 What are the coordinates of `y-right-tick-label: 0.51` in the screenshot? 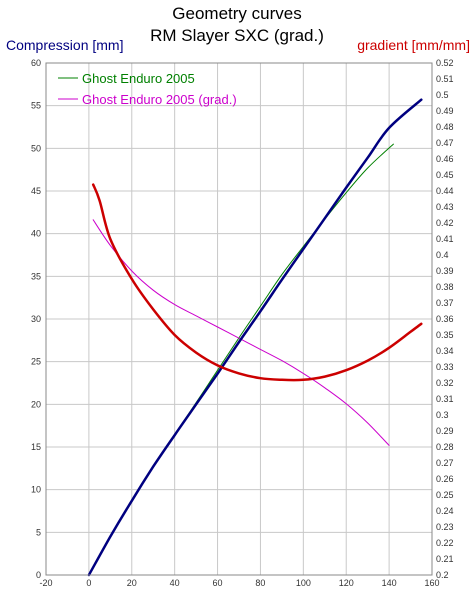 It's located at (445, 79).